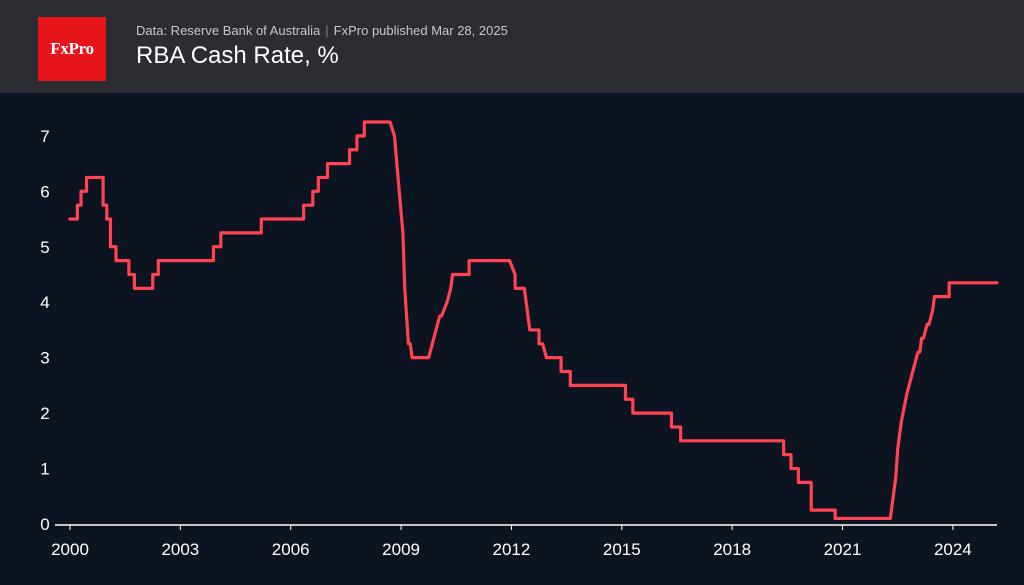 The height and width of the screenshot is (585, 1024). I want to click on x-axis: 2000 2003 2006 2009 2012 2015 2018 2021 2024, so click(524, 541).